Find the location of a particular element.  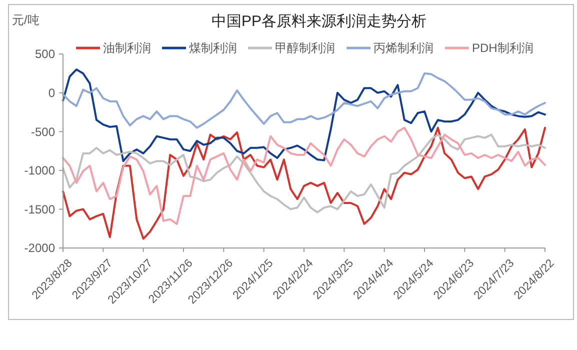

chart-title: 中国PP各原料来源利润走势分析 is located at coordinates (319, 21).